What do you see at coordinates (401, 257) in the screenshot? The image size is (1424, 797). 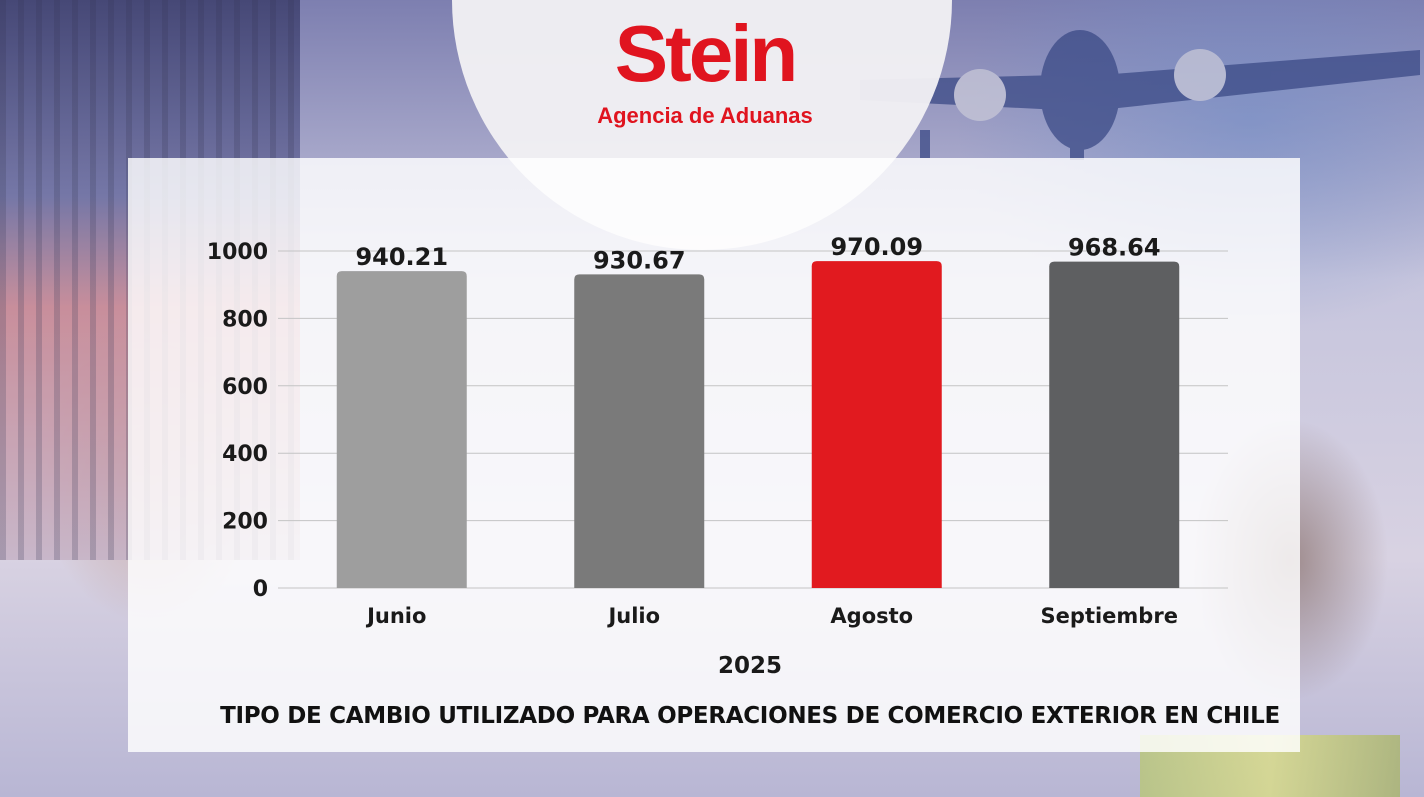 I see `bar-value-label: 940.21` at bounding box center [401, 257].